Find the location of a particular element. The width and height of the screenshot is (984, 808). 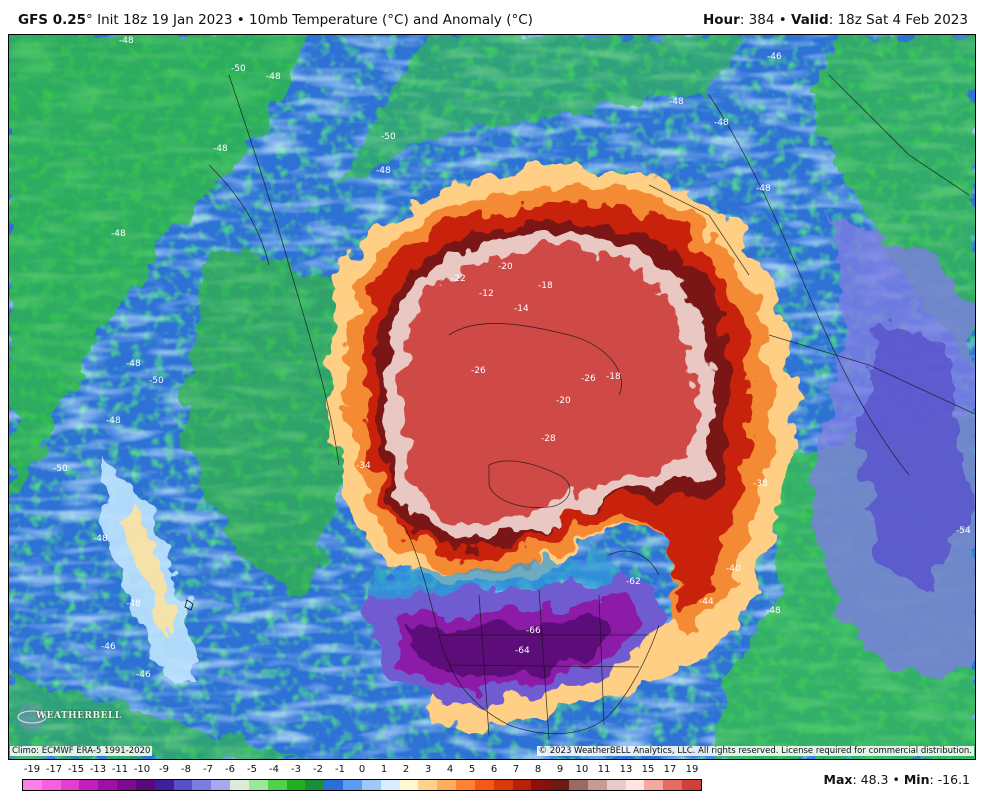

contour-label: -62 is located at coordinates (633, 582).